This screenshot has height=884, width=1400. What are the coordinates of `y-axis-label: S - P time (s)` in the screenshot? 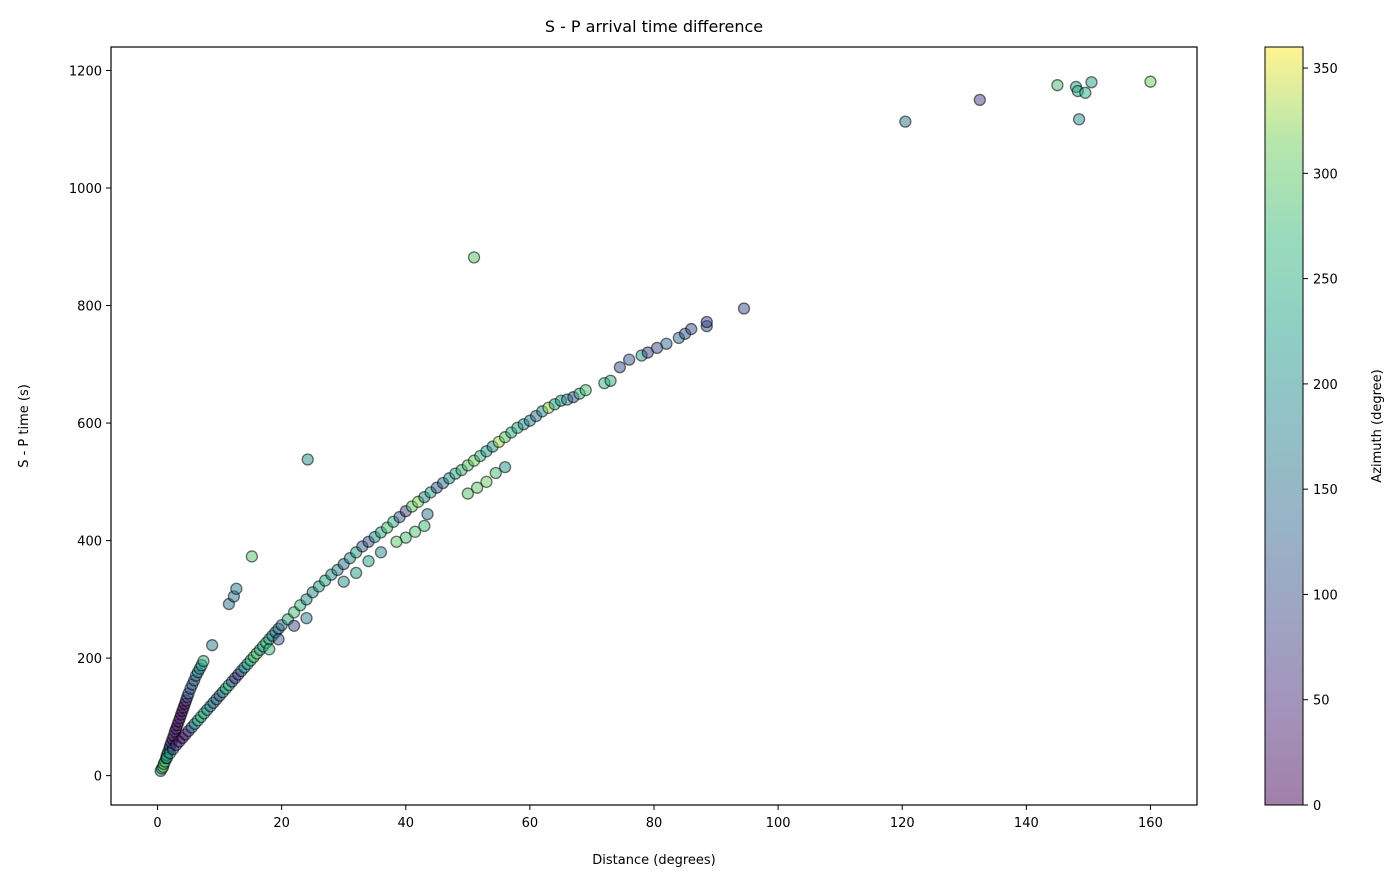 It's located at (24, 426).